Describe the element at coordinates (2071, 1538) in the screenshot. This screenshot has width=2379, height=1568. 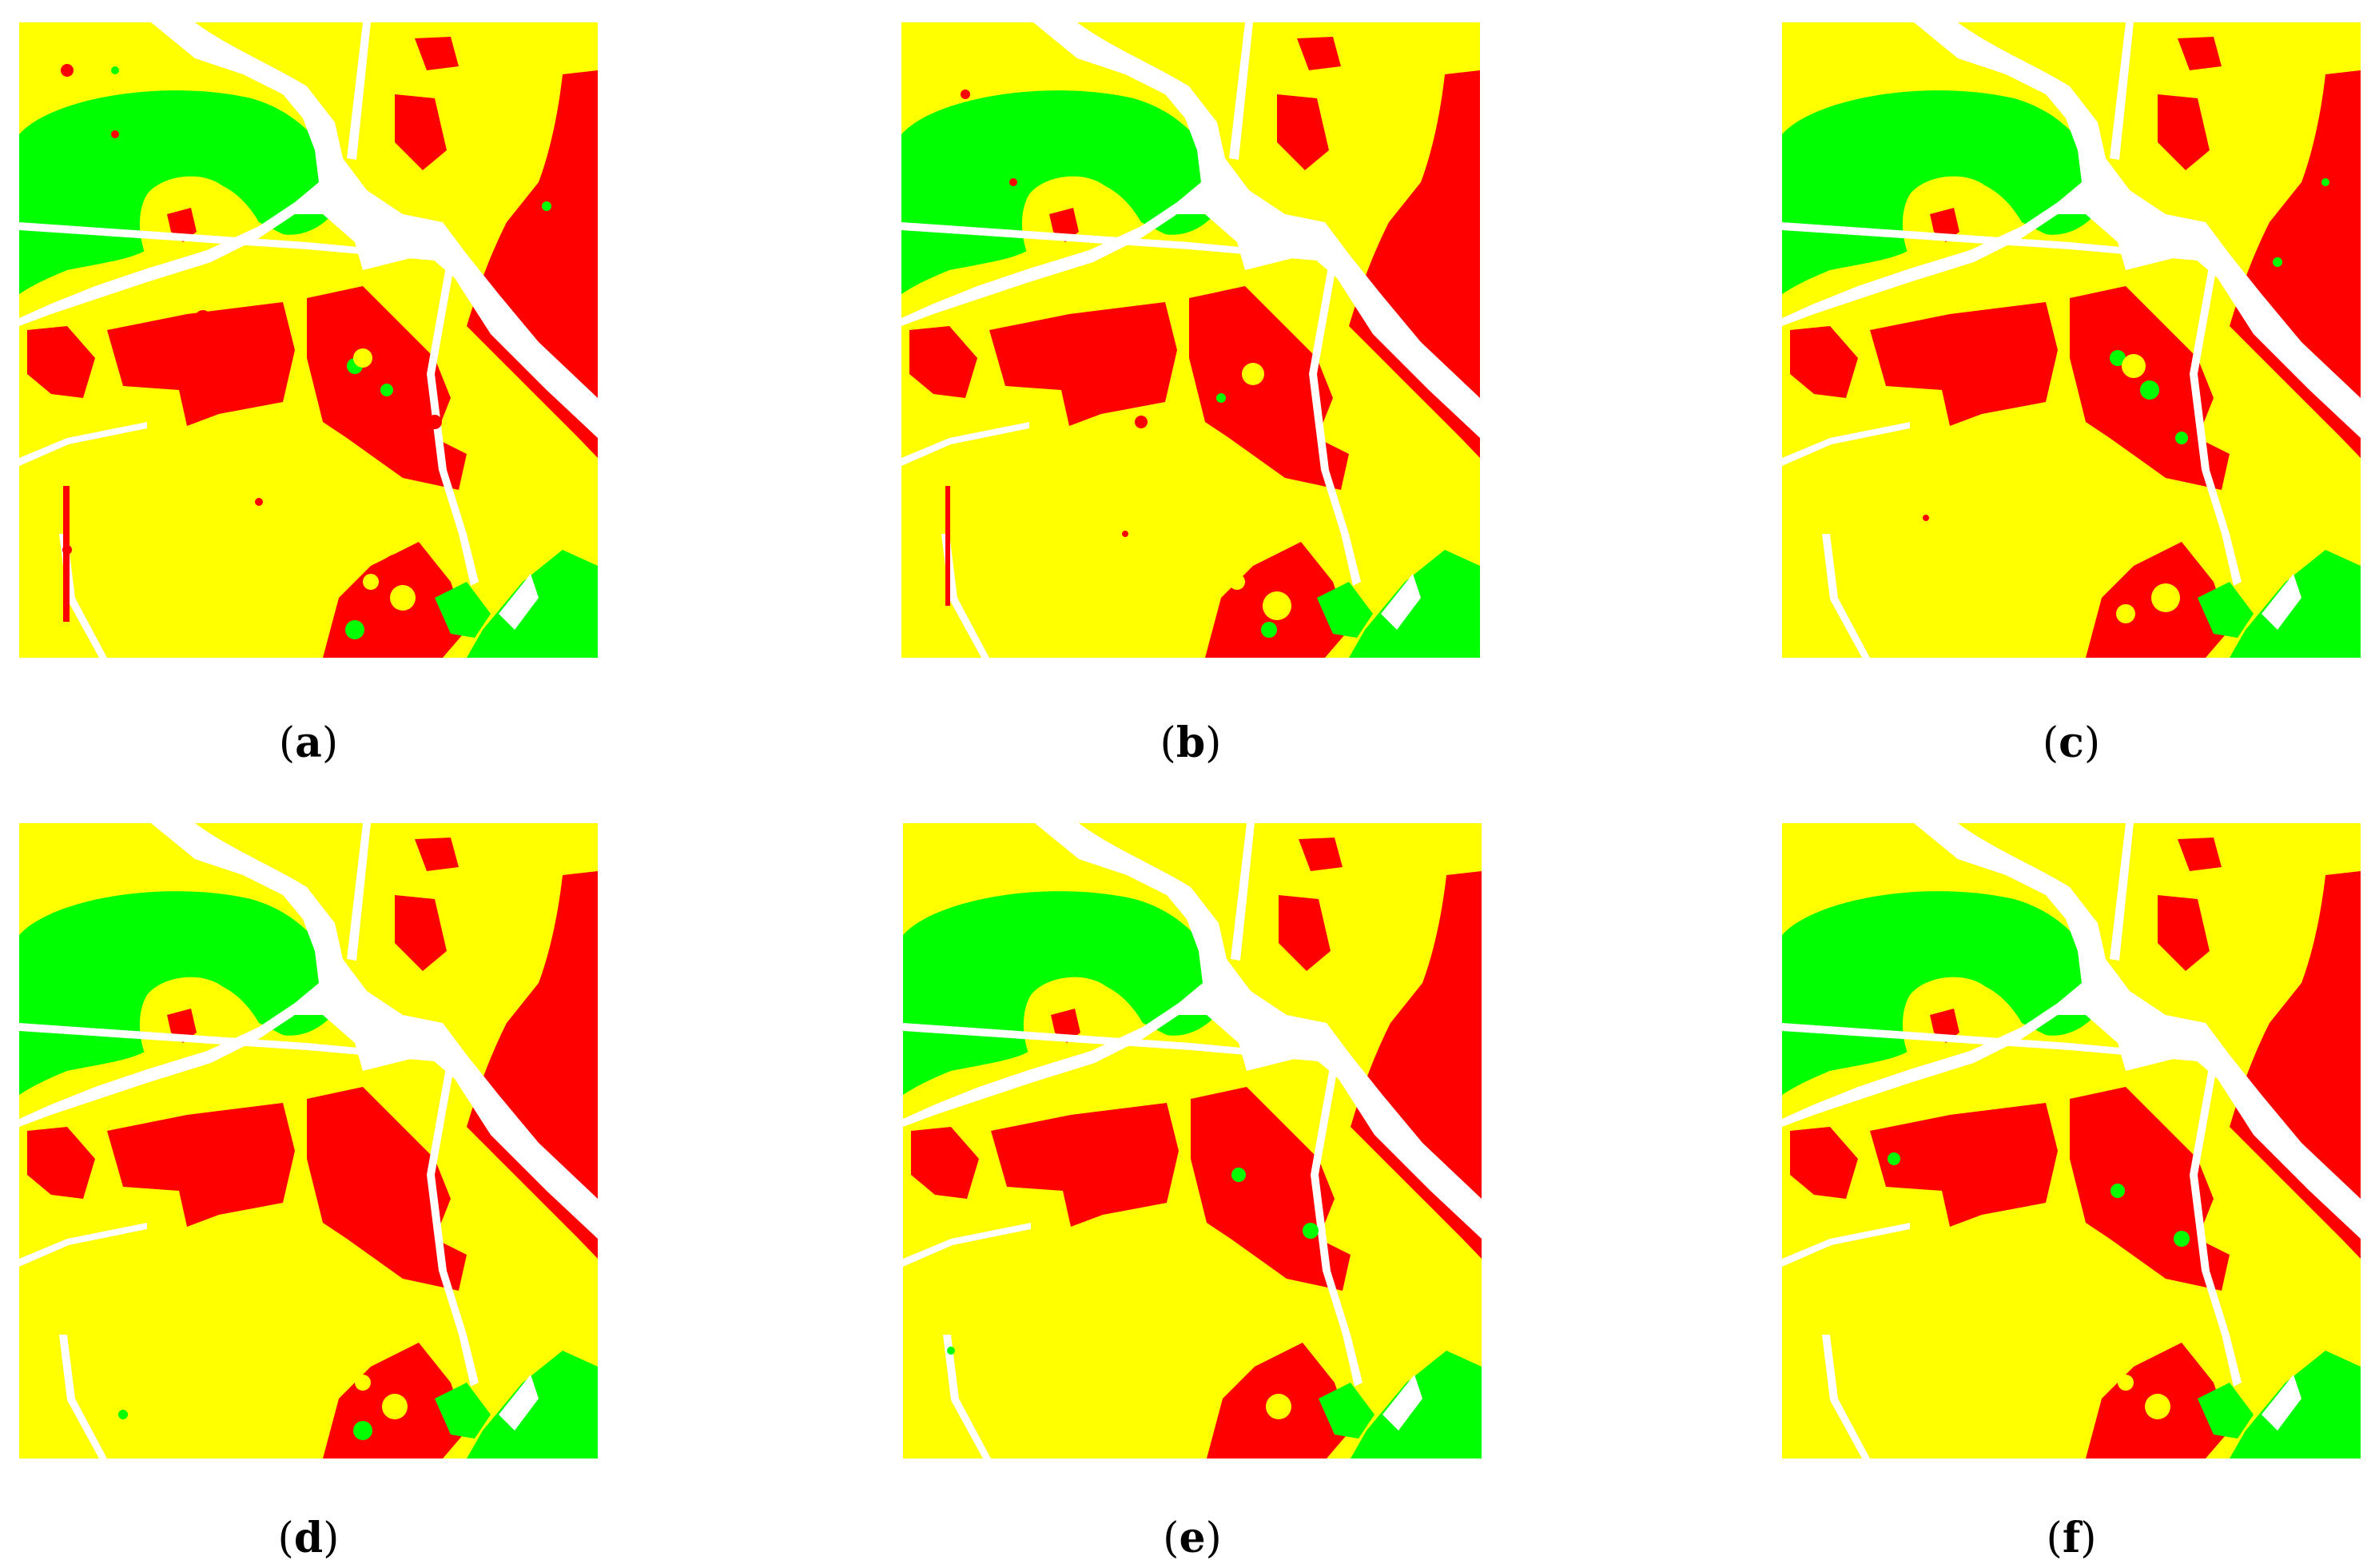
I see `caption-f: (f)` at that location.